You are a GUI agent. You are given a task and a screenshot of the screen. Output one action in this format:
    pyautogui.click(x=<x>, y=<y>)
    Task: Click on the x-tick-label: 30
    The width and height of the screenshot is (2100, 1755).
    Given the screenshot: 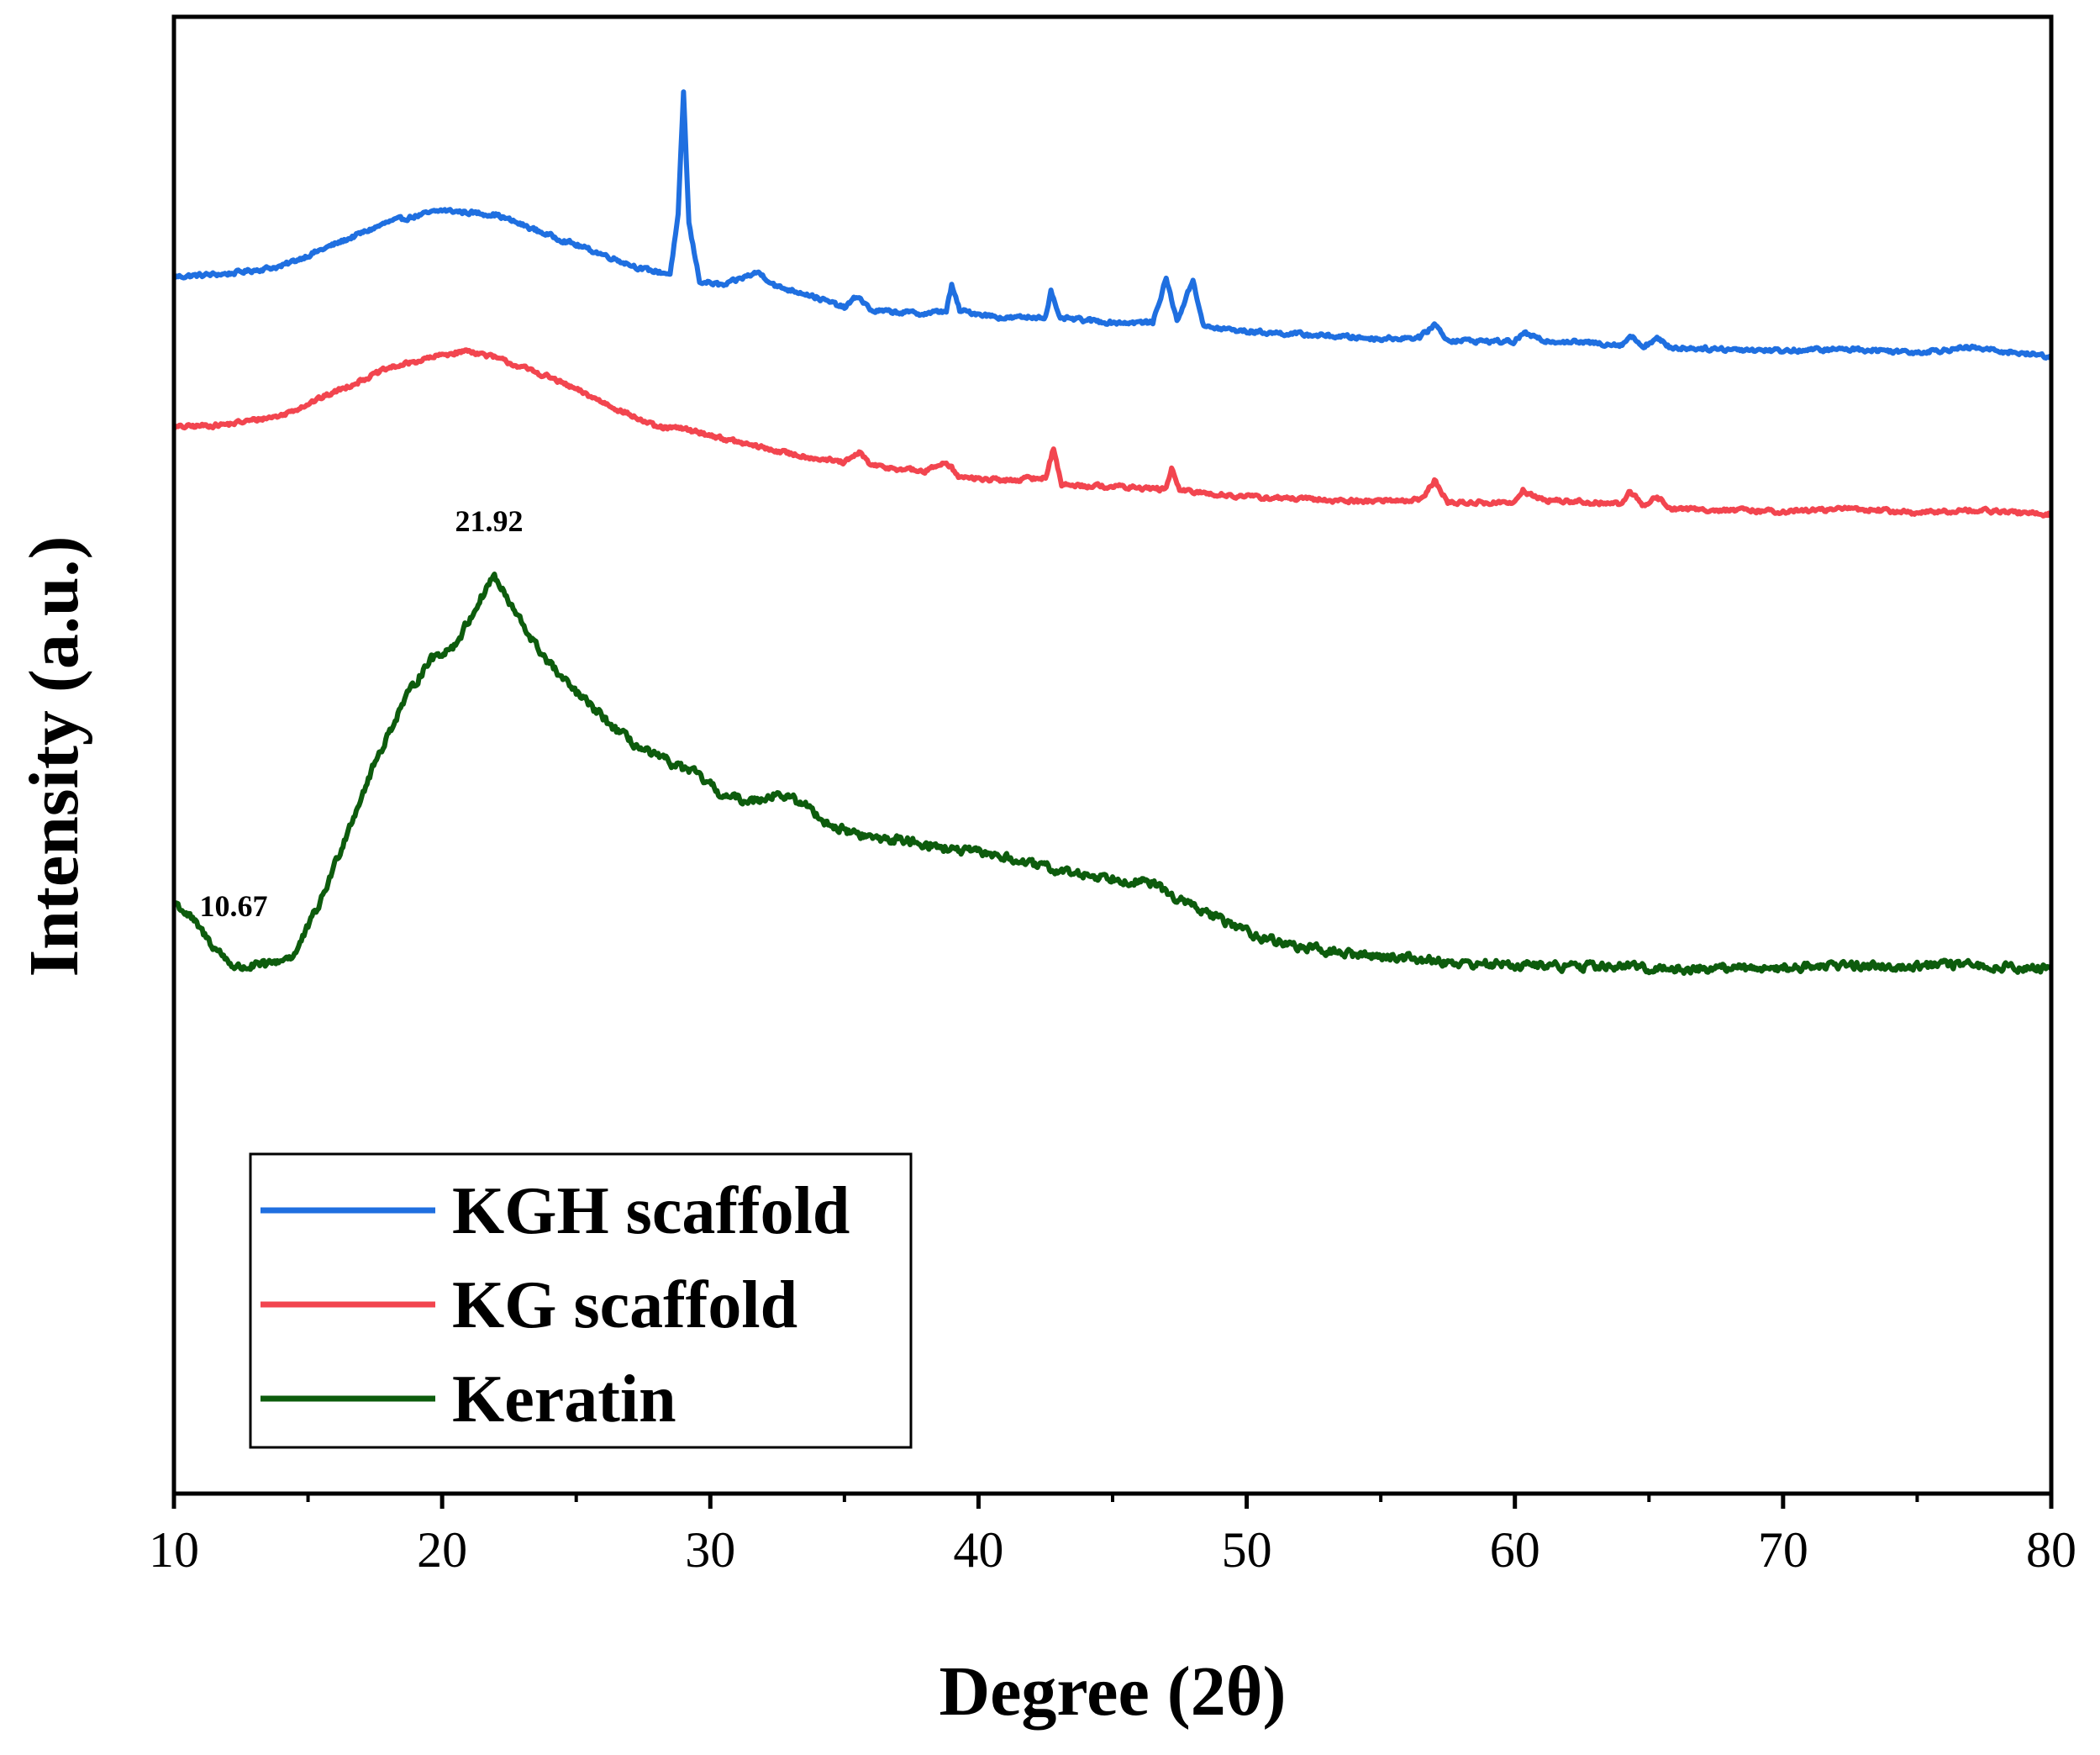 What is the action you would take?
    pyautogui.click(x=710, y=1550)
    